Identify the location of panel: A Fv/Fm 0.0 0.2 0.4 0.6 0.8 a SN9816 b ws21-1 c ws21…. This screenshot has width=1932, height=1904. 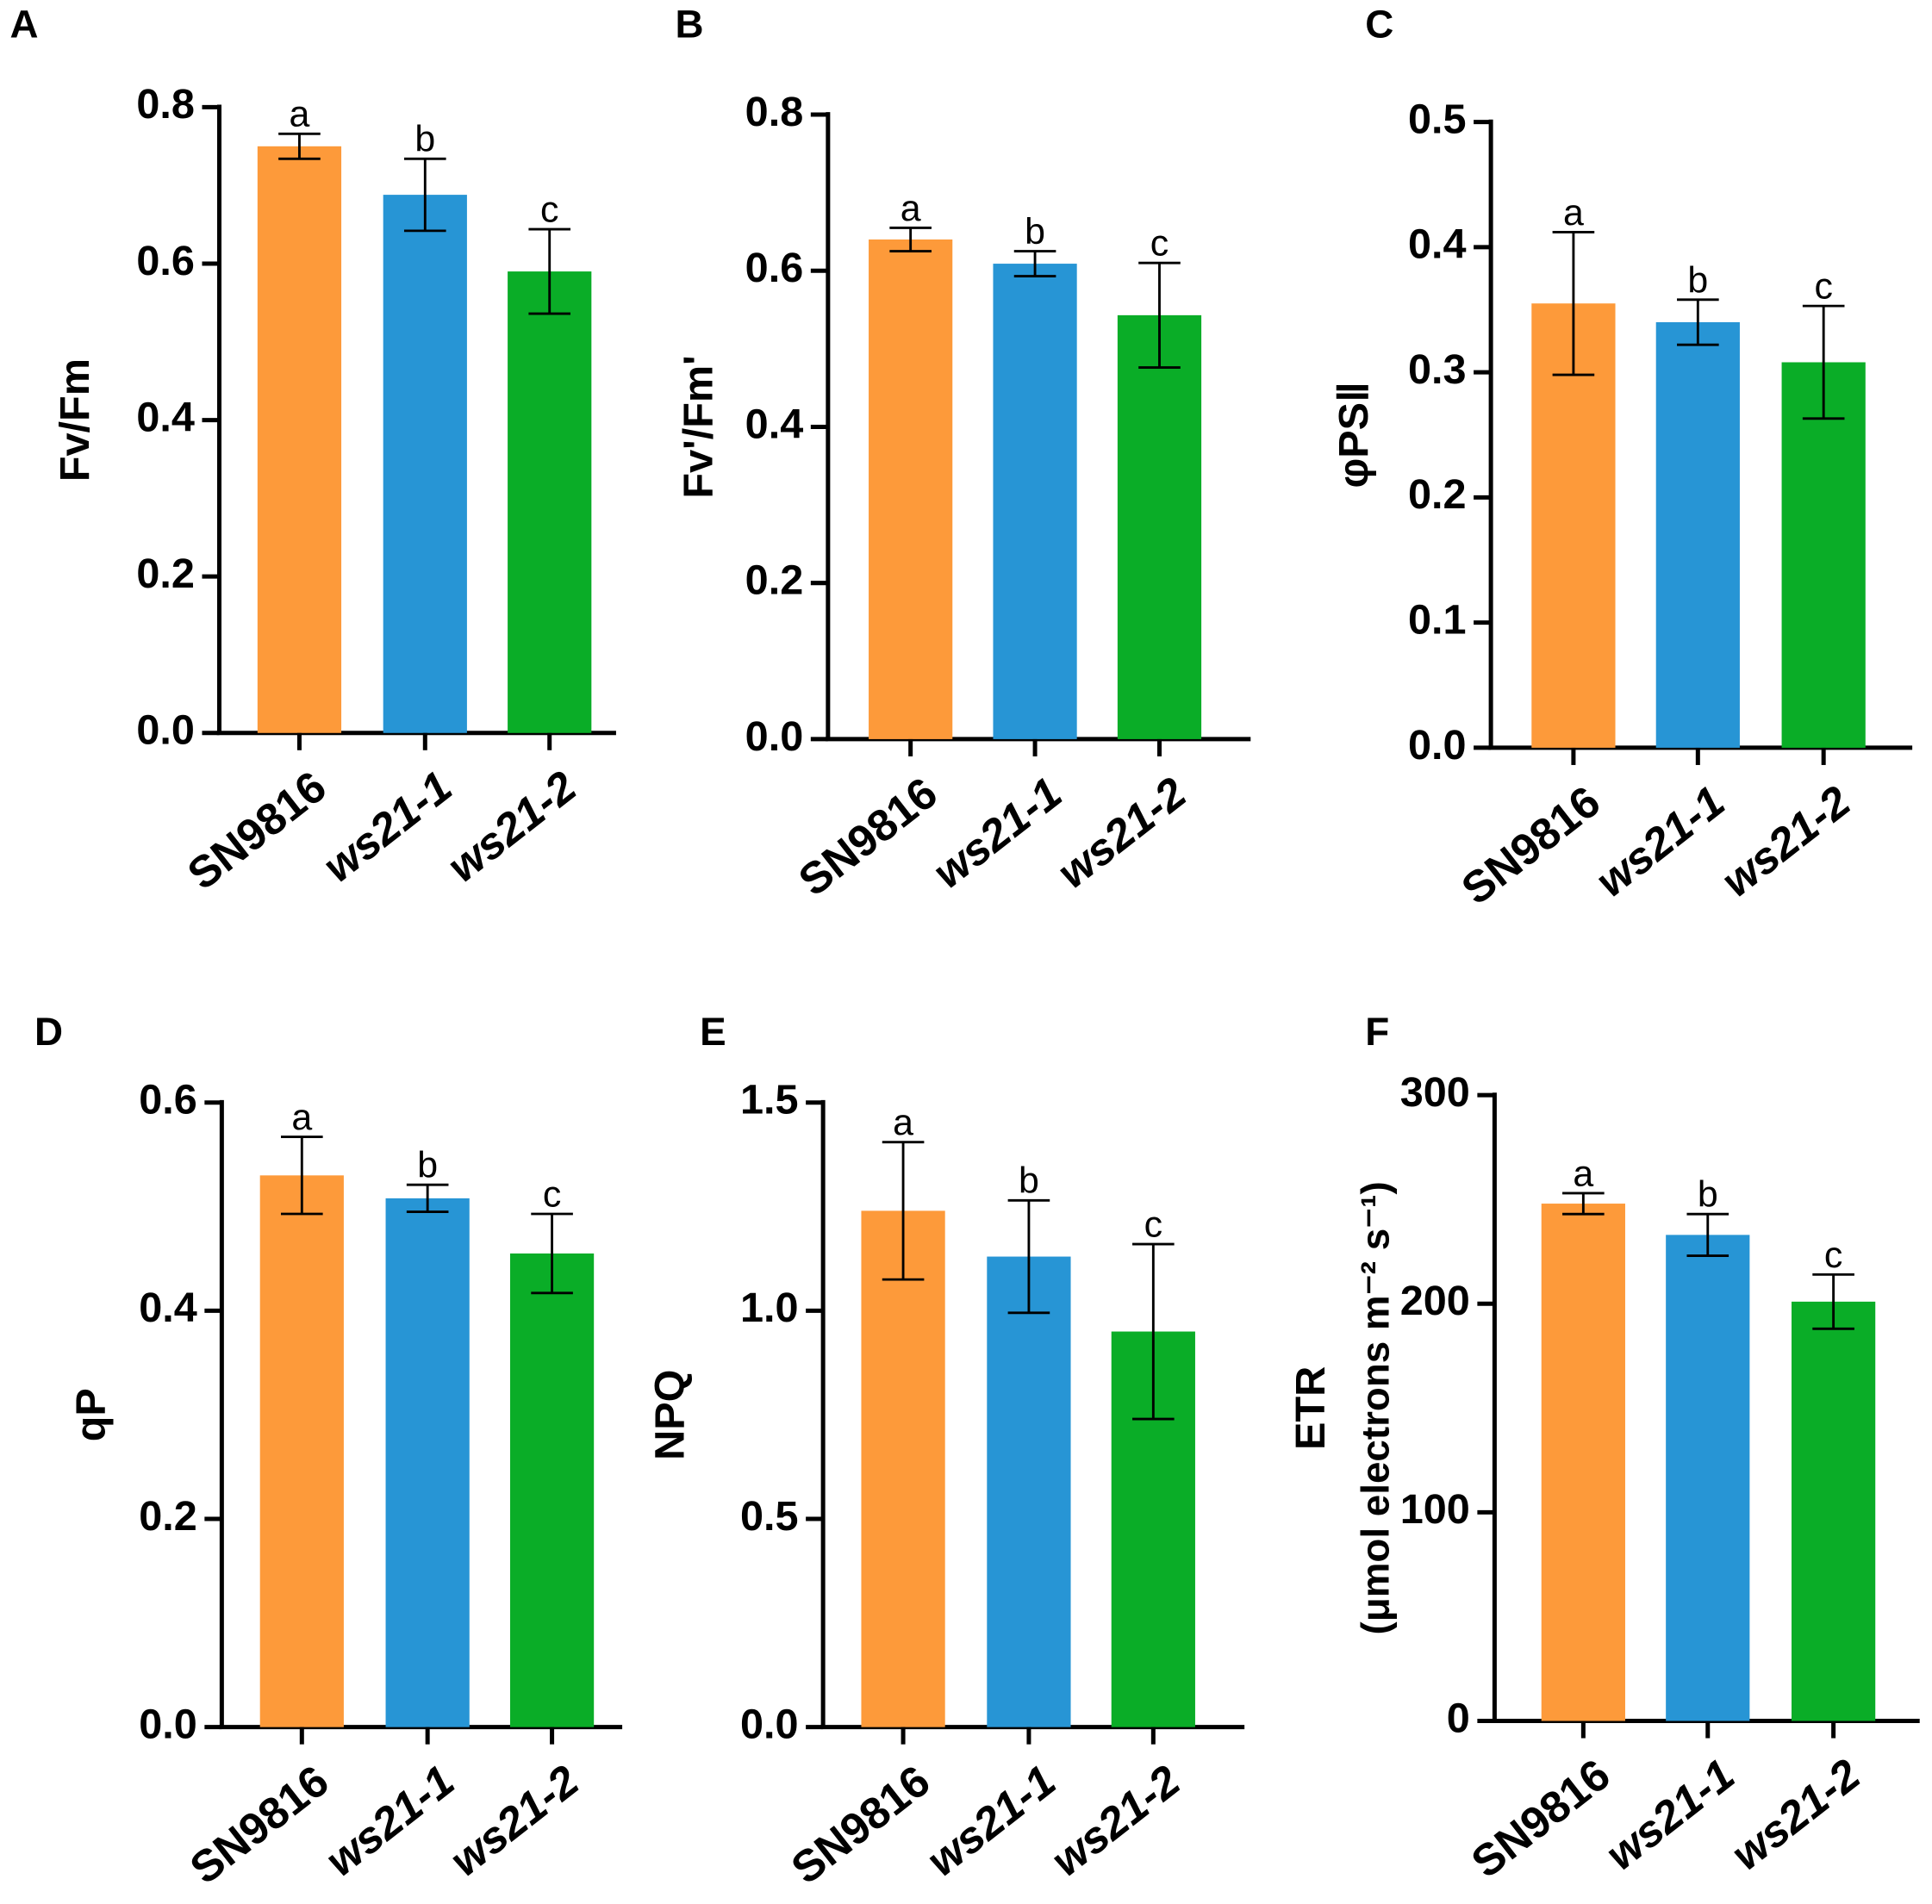
(312, 451).